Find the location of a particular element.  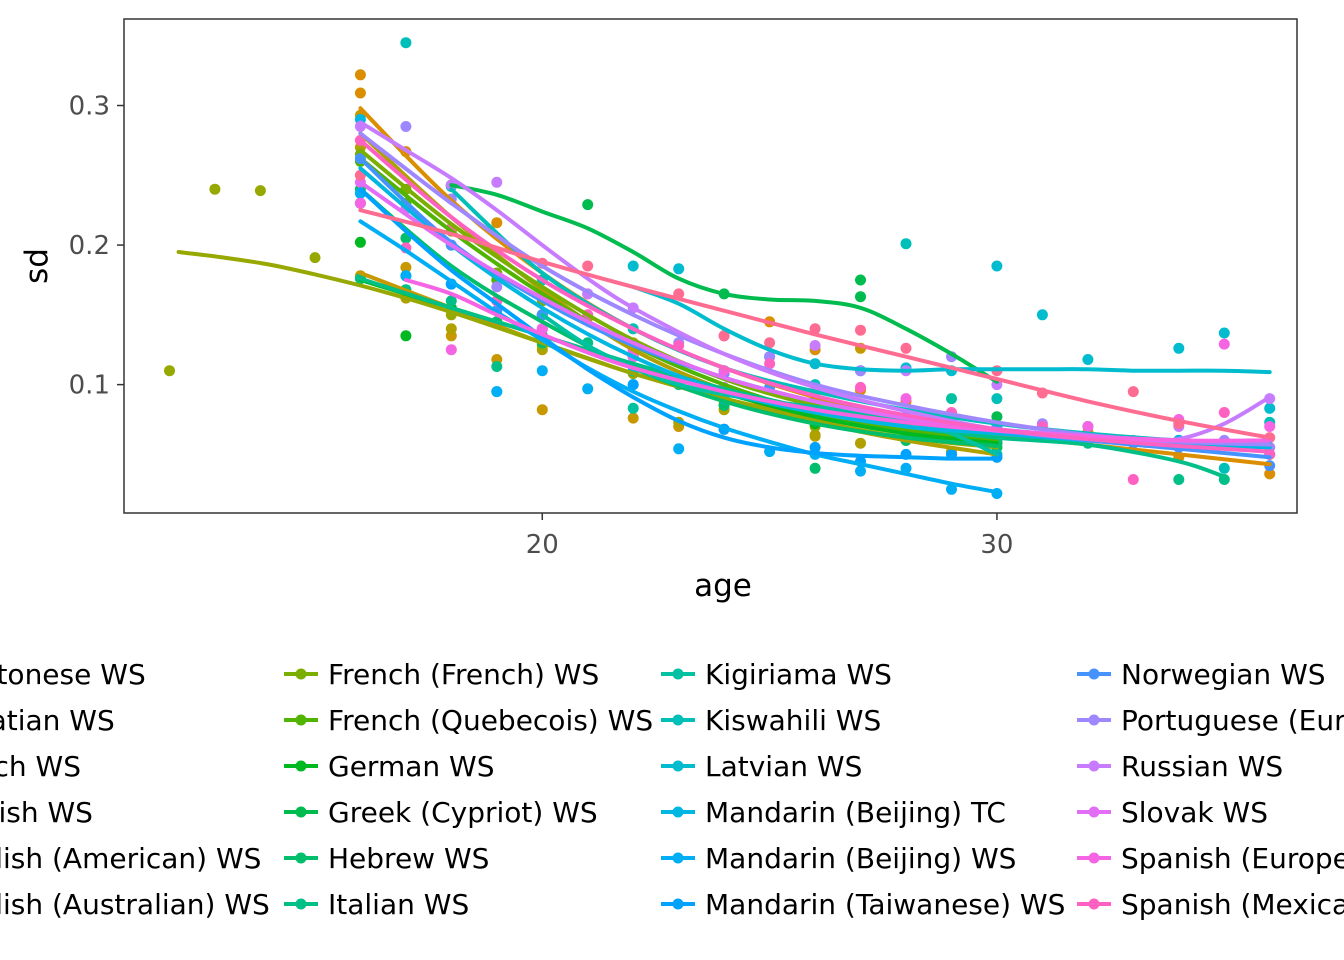

legend-label-20: Russian WS is located at coordinates (1202, 766).